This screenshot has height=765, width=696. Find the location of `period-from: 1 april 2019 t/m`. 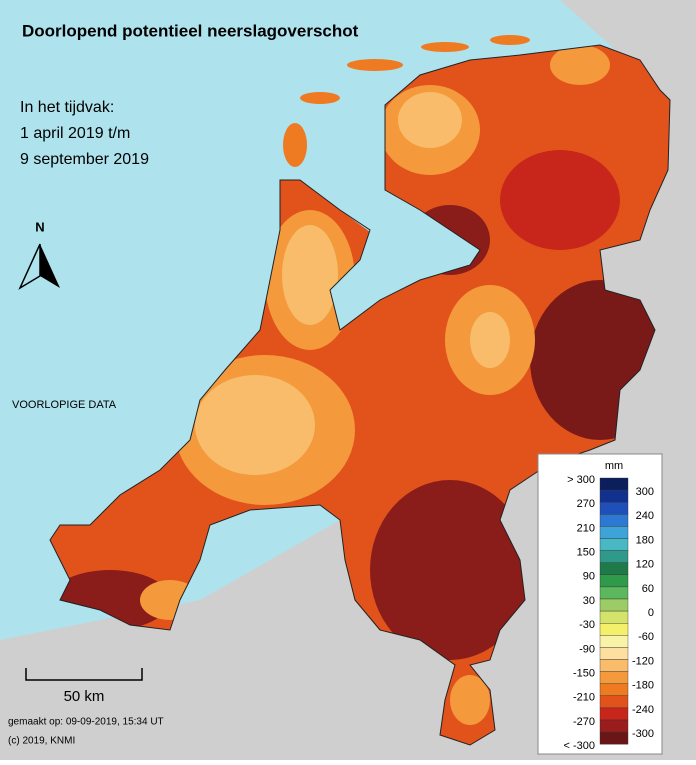

period-from: 1 april 2019 t/m is located at coordinates (75, 133).